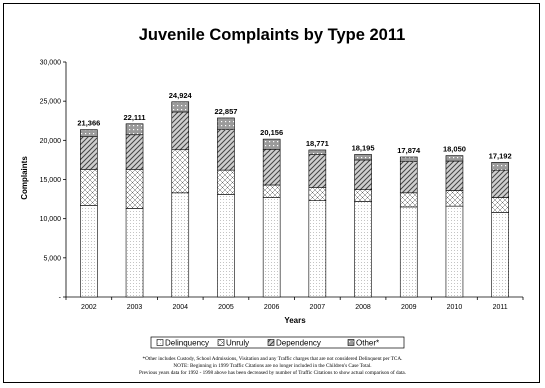 Image resolution: width=545 pixels, height=388 pixels. What do you see at coordinates (271, 342) in the screenshot?
I see `legend-swatch-dependency` at bounding box center [271, 342].